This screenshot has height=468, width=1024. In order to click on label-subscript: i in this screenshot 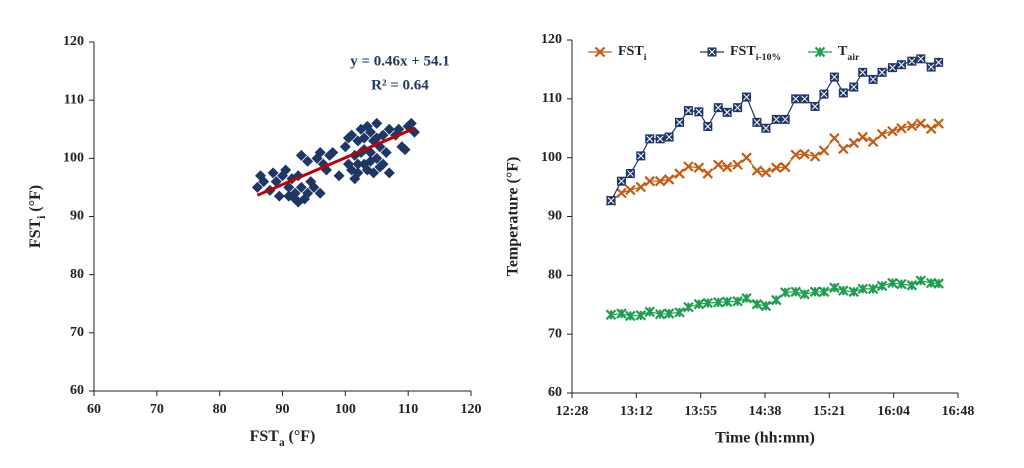, I will do `click(645, 57)`.